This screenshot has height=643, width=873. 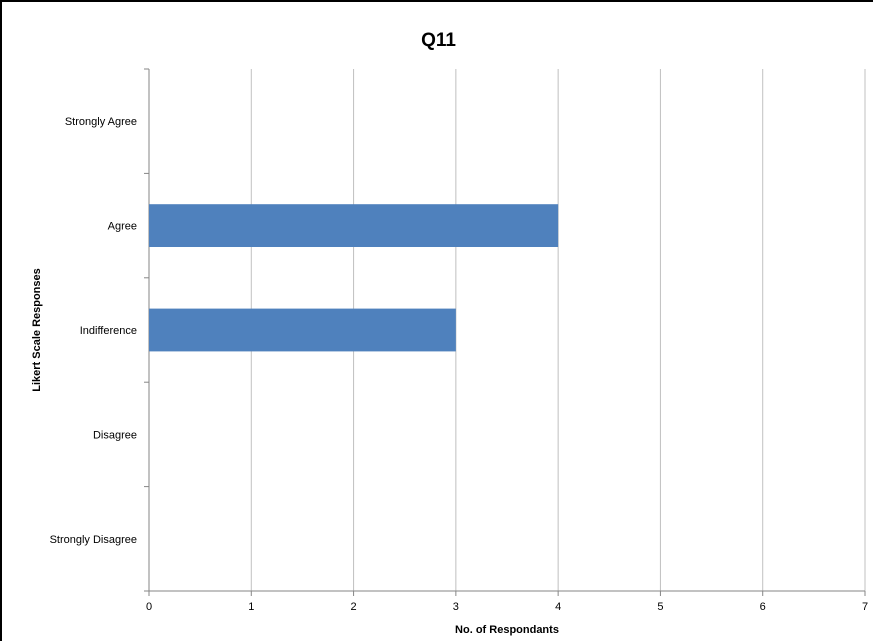 I want to click on x-tick-label-1: 1, so click(x=251, y=607).